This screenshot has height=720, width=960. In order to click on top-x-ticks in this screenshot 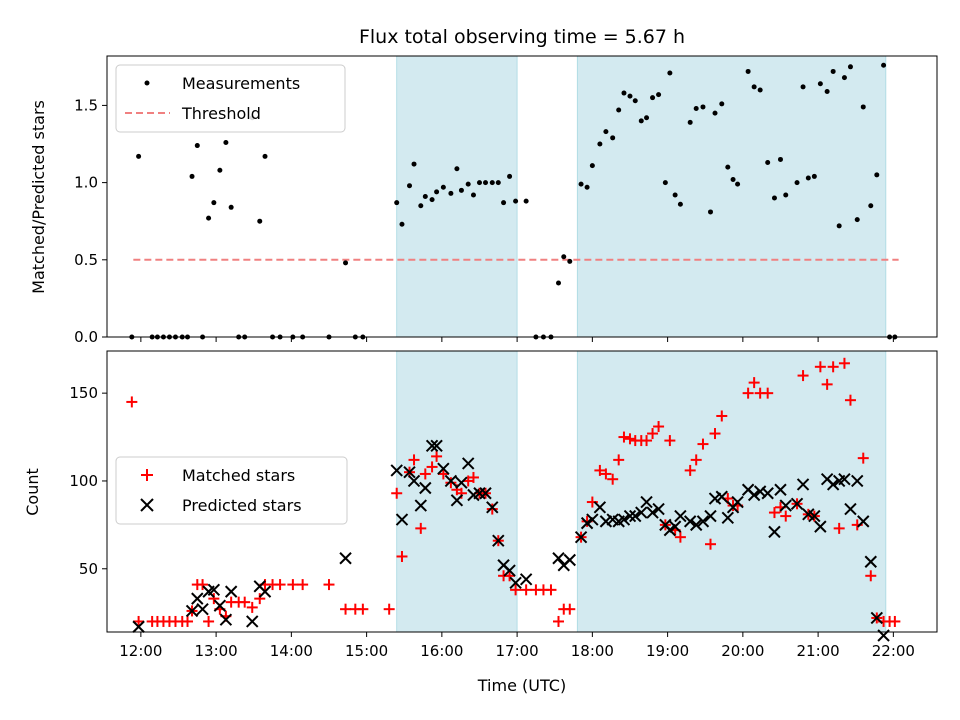, I will do `click(517, 339)`.